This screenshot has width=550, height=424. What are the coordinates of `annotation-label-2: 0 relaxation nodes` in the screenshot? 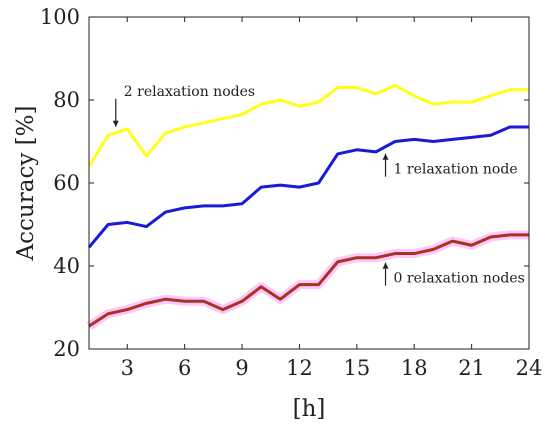 It's located at (459, 279).